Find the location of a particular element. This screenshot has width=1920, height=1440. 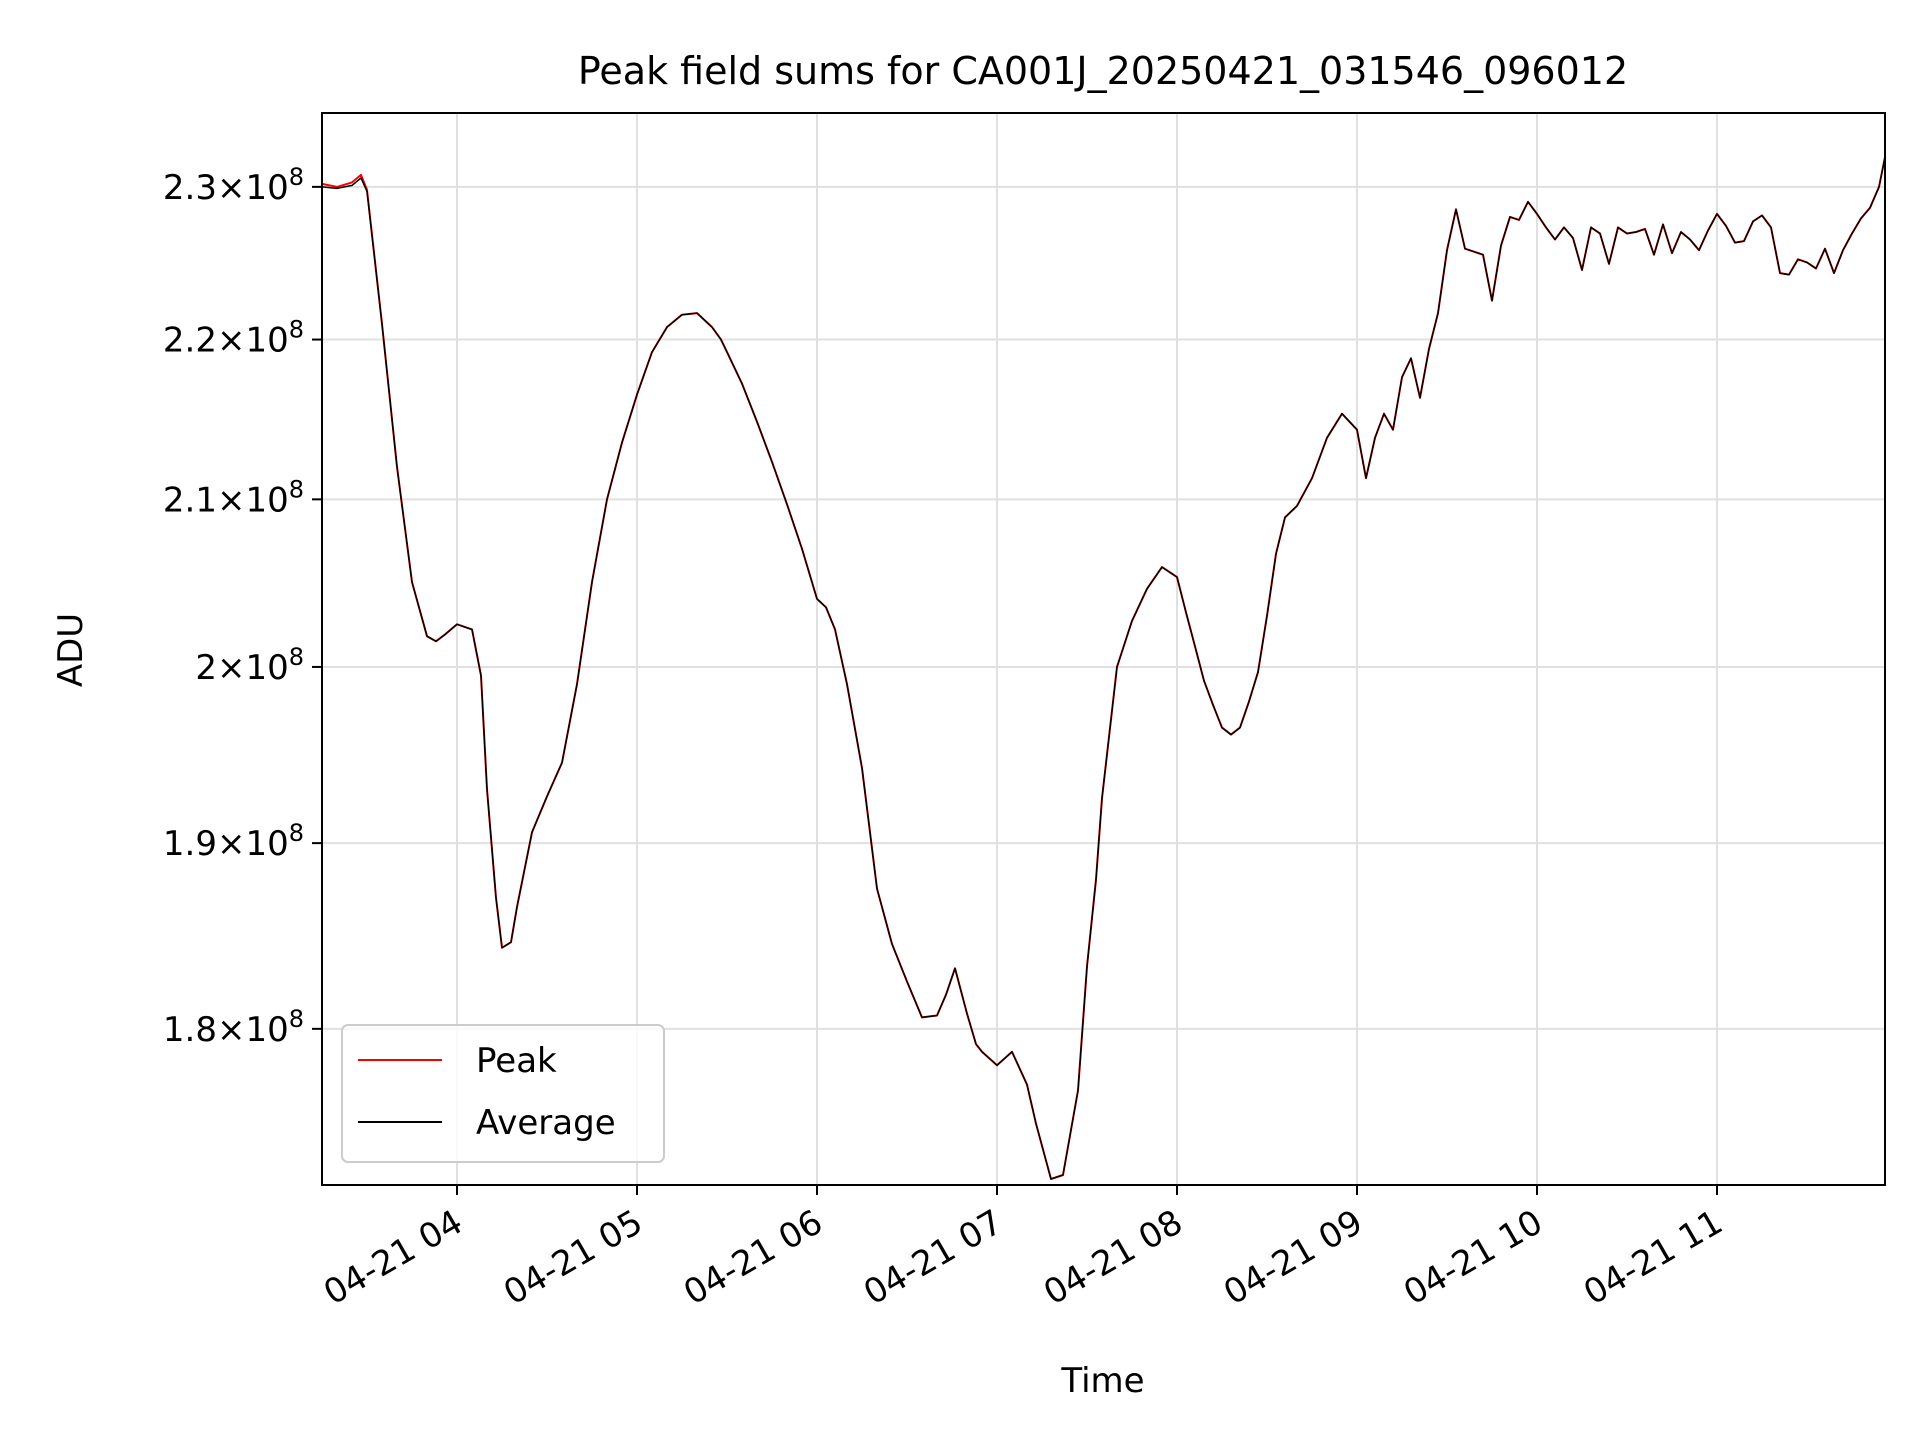

y-tick-label: 2×10⁸ is located at coordinates (249, 665).